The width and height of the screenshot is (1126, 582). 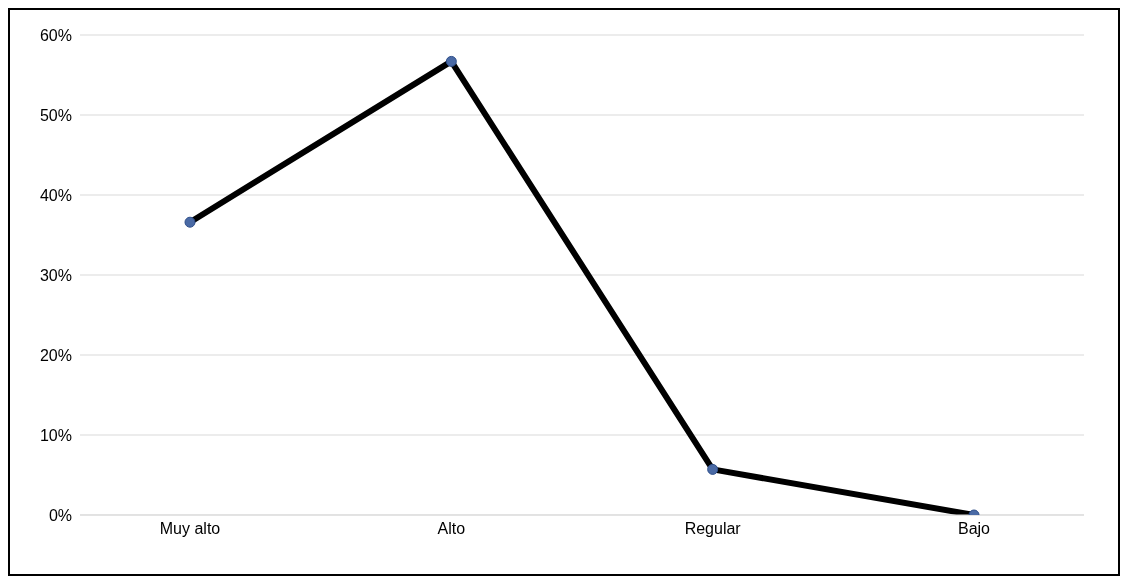 What do you see at coordinates (55, 35) in the screenshot?
I see `y-tick-label: 60%` at bounding box center [55, 35].